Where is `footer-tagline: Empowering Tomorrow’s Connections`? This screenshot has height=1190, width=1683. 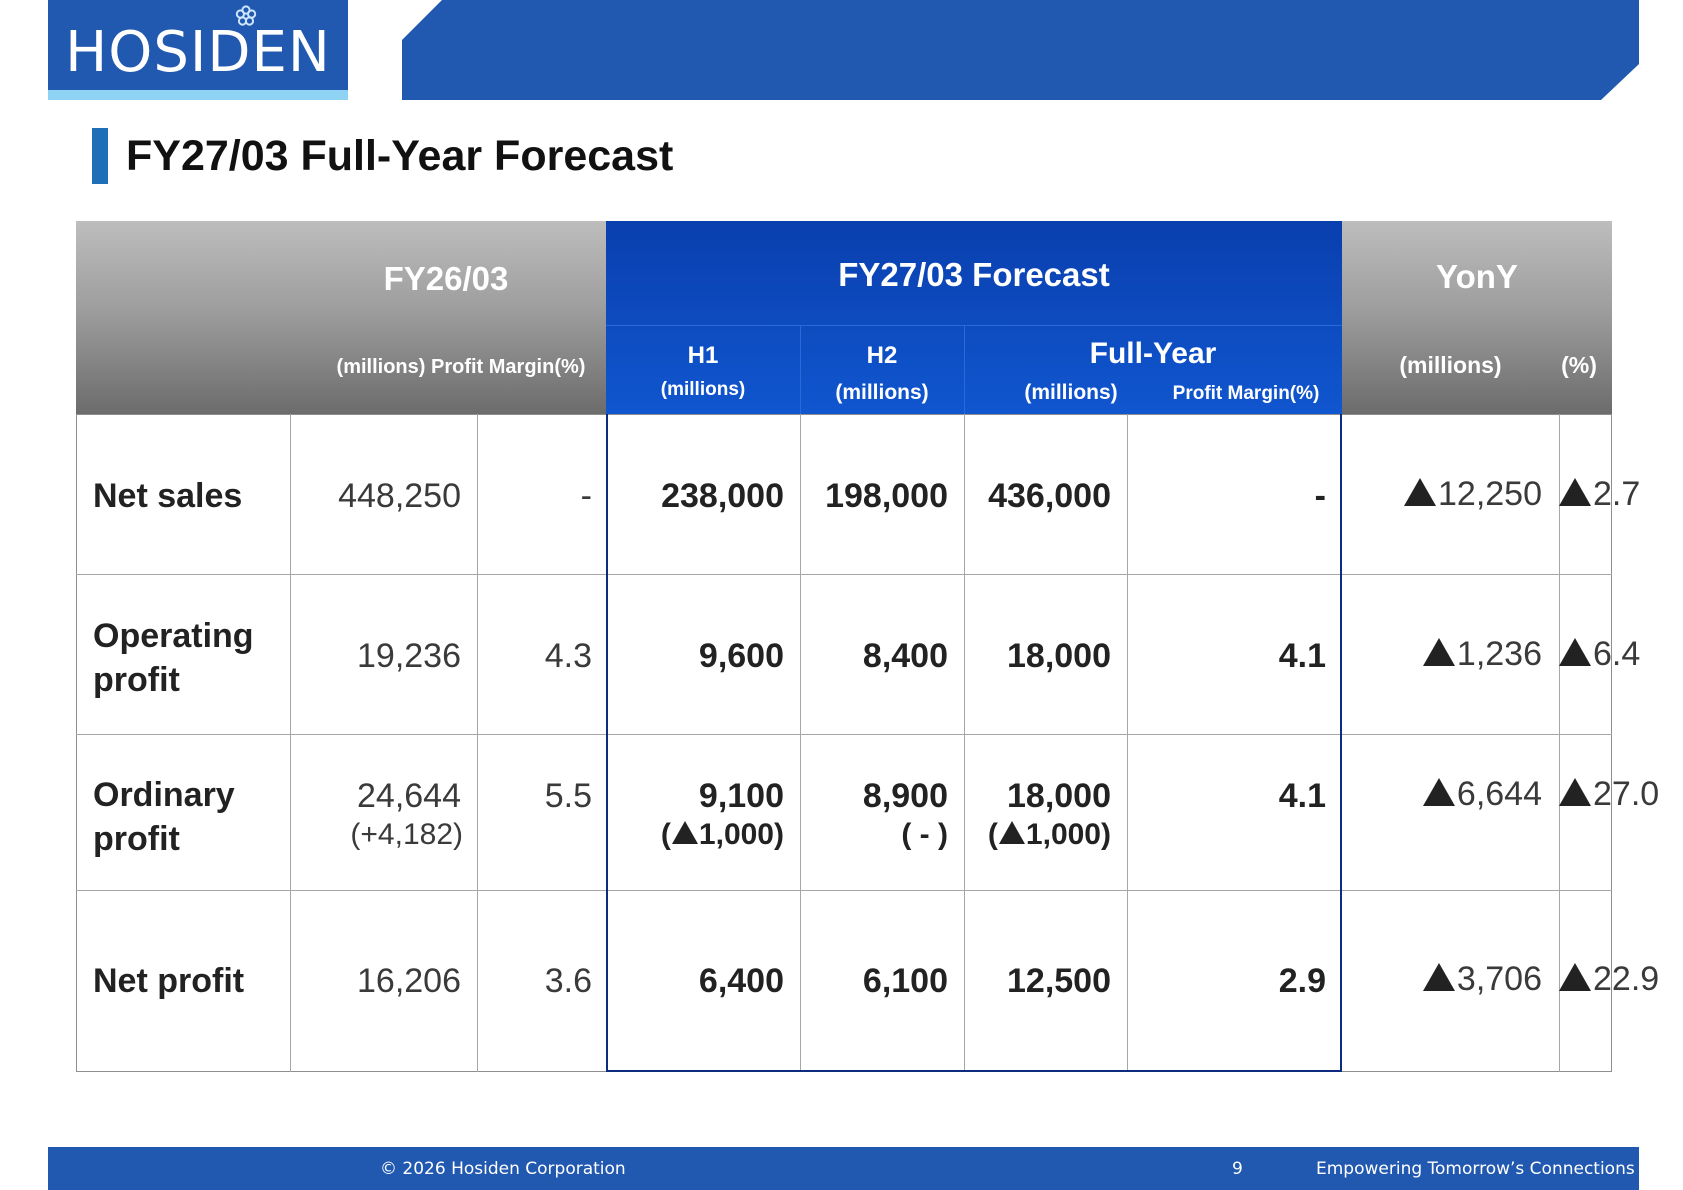 footer-tagline: Empowering Tomorrow’s Connections is located at coordinates (1475, 1169).